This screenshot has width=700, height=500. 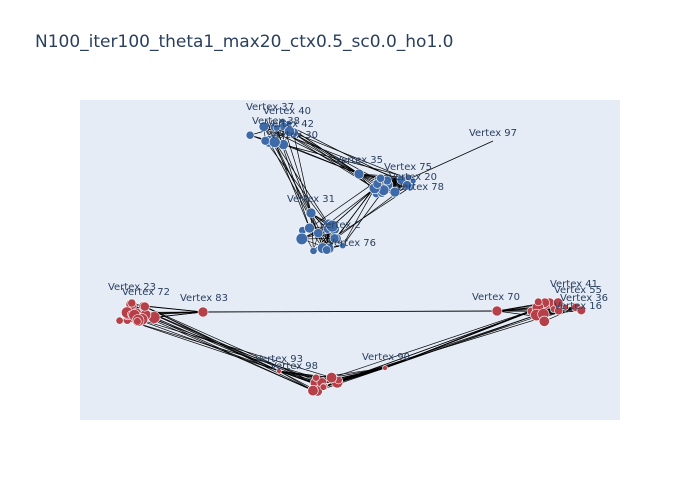 I want to click on vertex-label: Vertex 31, so click(x=311, y=199).